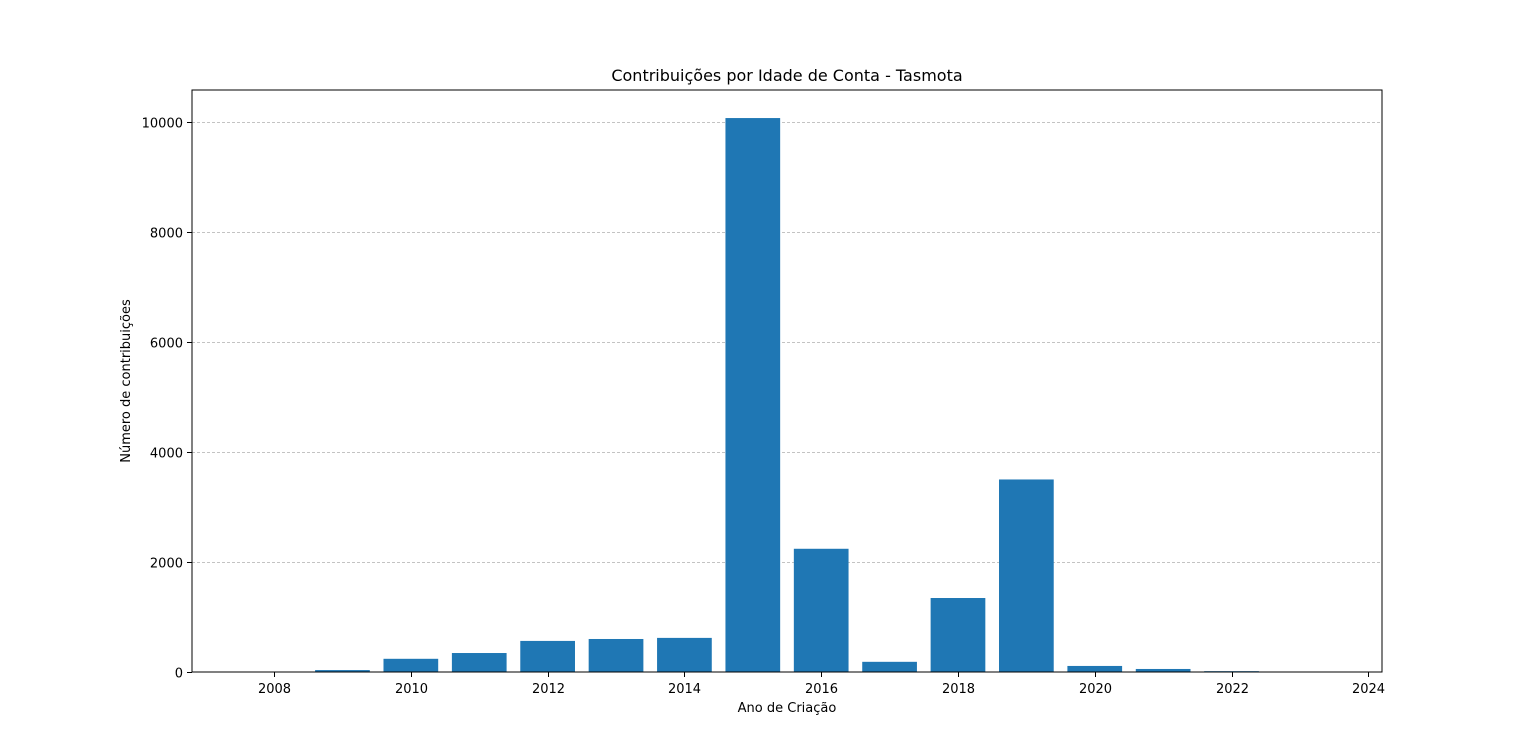 This screenshot has height=754, width=1536. I want to click on bar-2019, so click(1026, 575).